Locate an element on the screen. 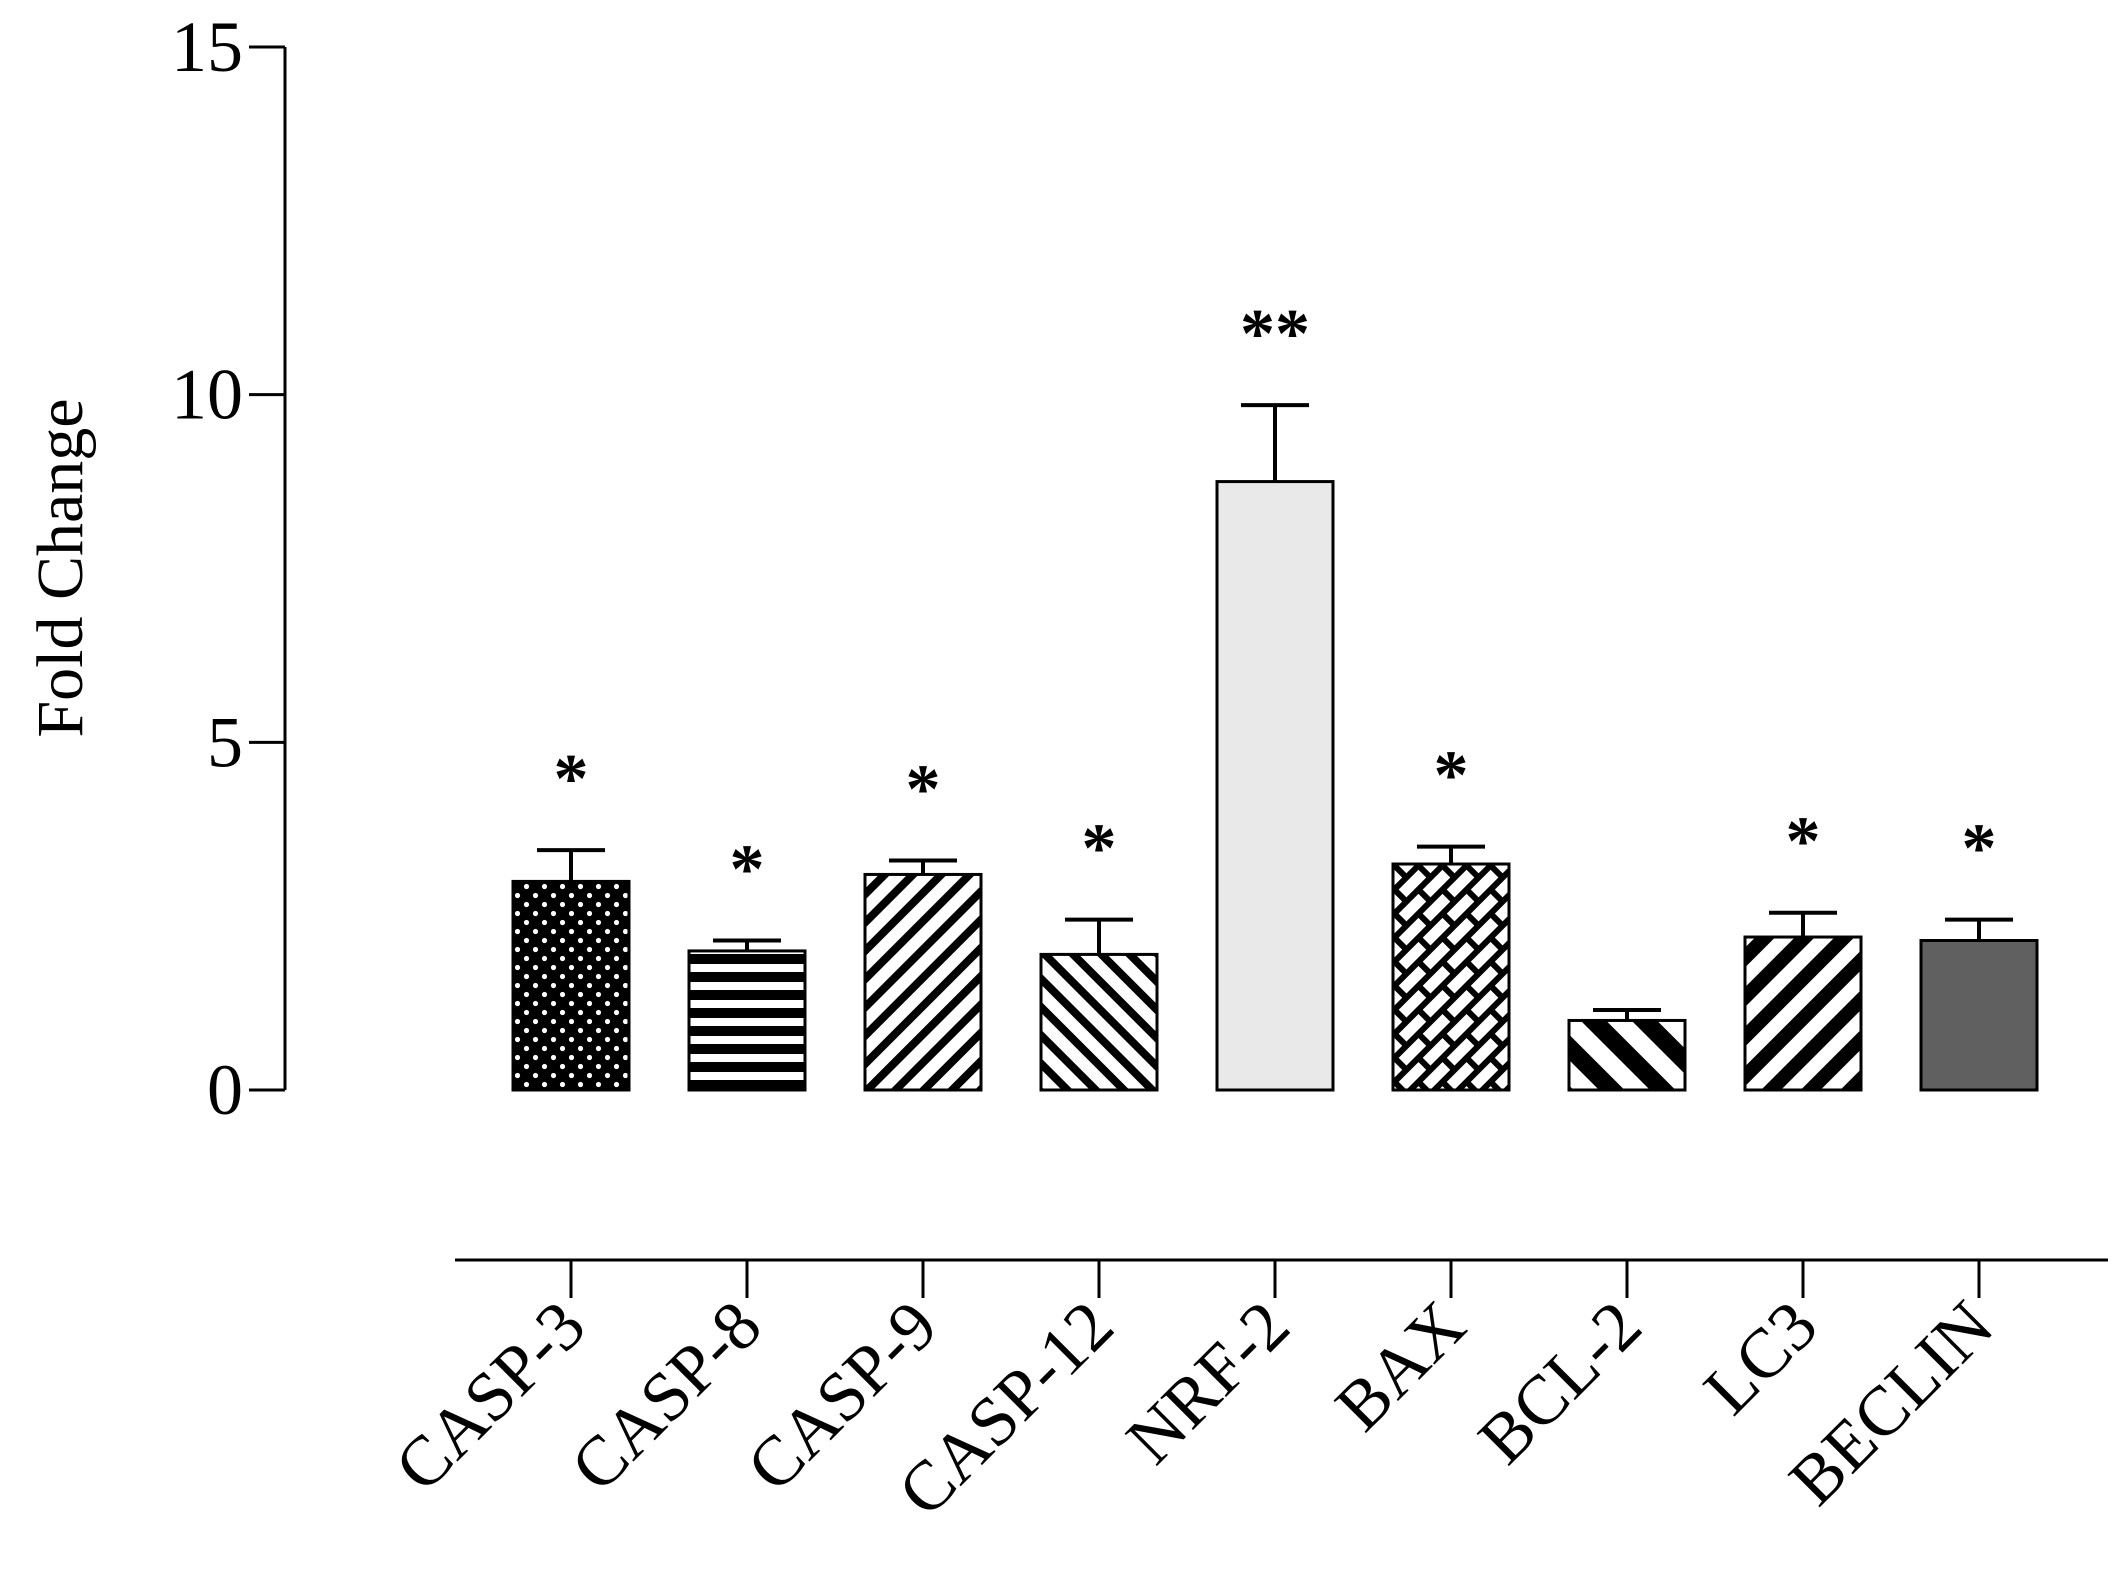  significance-label: ** is located at coordinates (1275, 334).